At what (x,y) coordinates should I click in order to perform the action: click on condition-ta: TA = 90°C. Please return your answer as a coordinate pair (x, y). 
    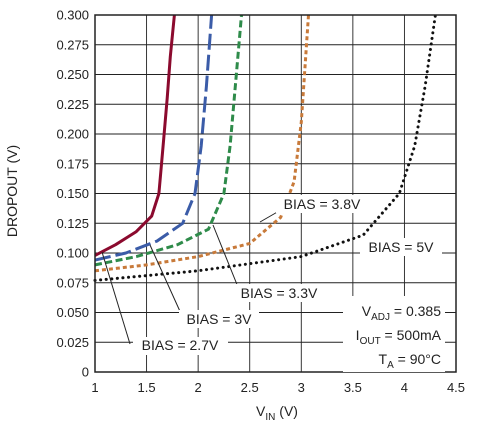
    Looking at the image, I should click on (410, 361).